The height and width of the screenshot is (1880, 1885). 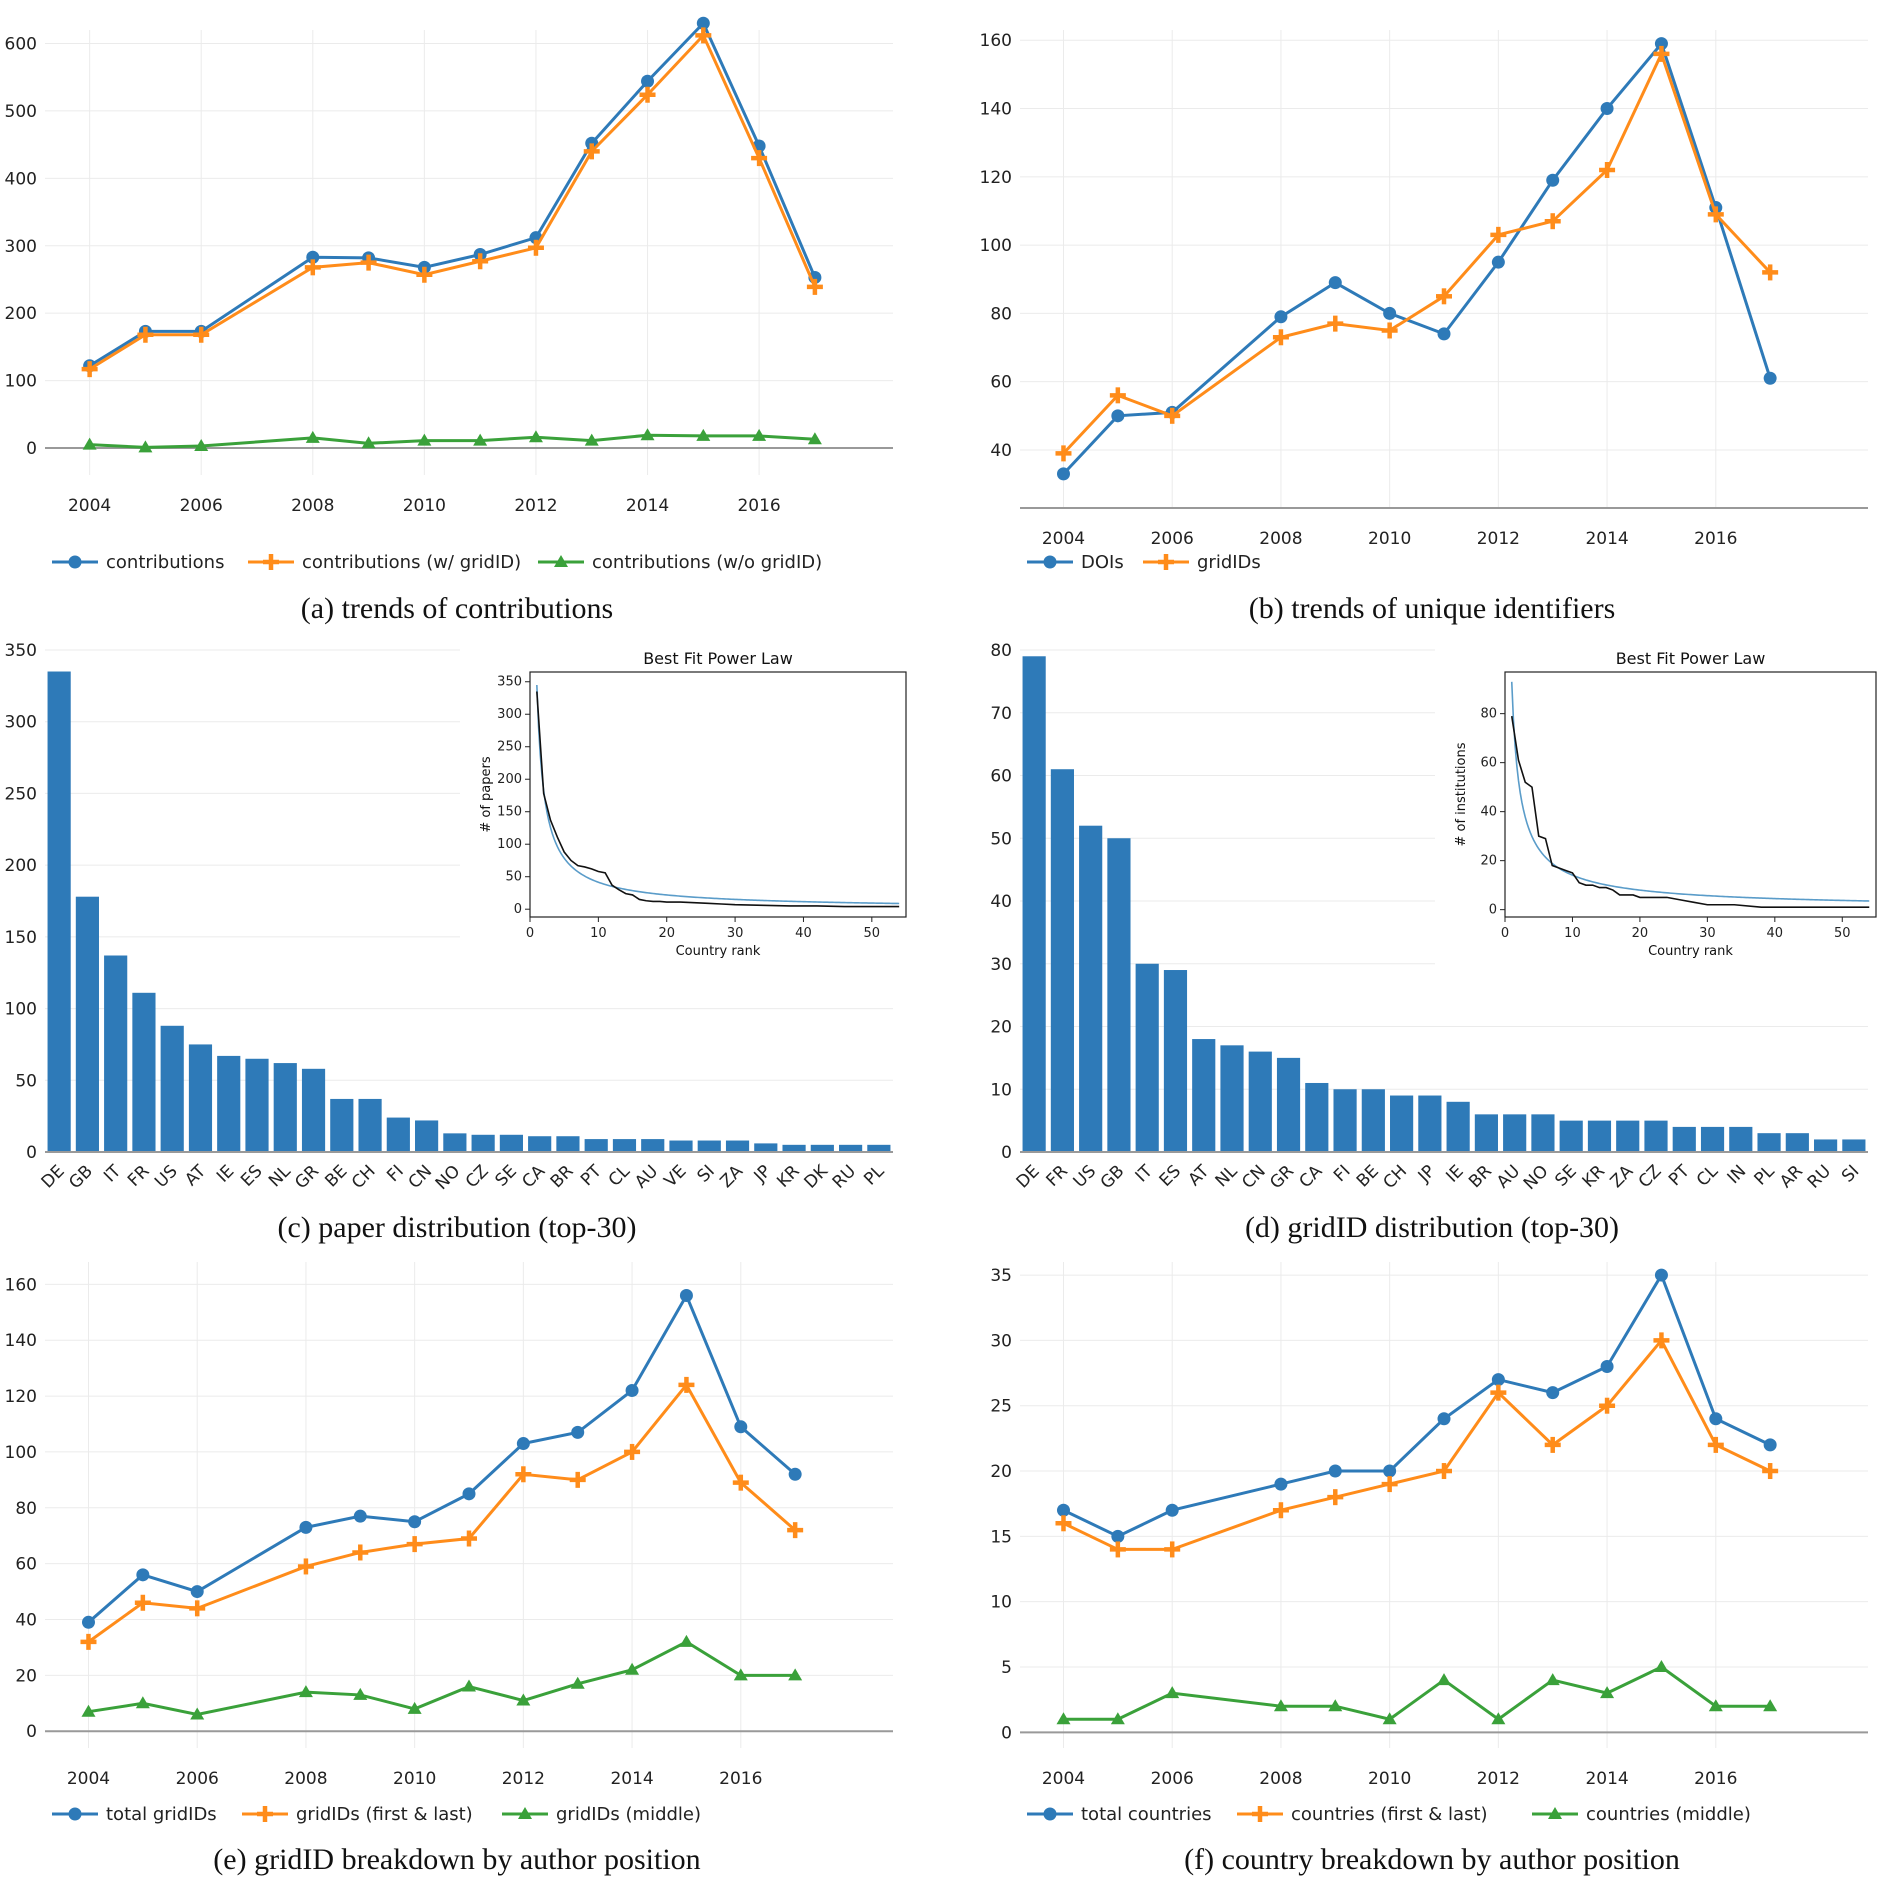 I want to click on inset-background, so click(x=688, y=807).